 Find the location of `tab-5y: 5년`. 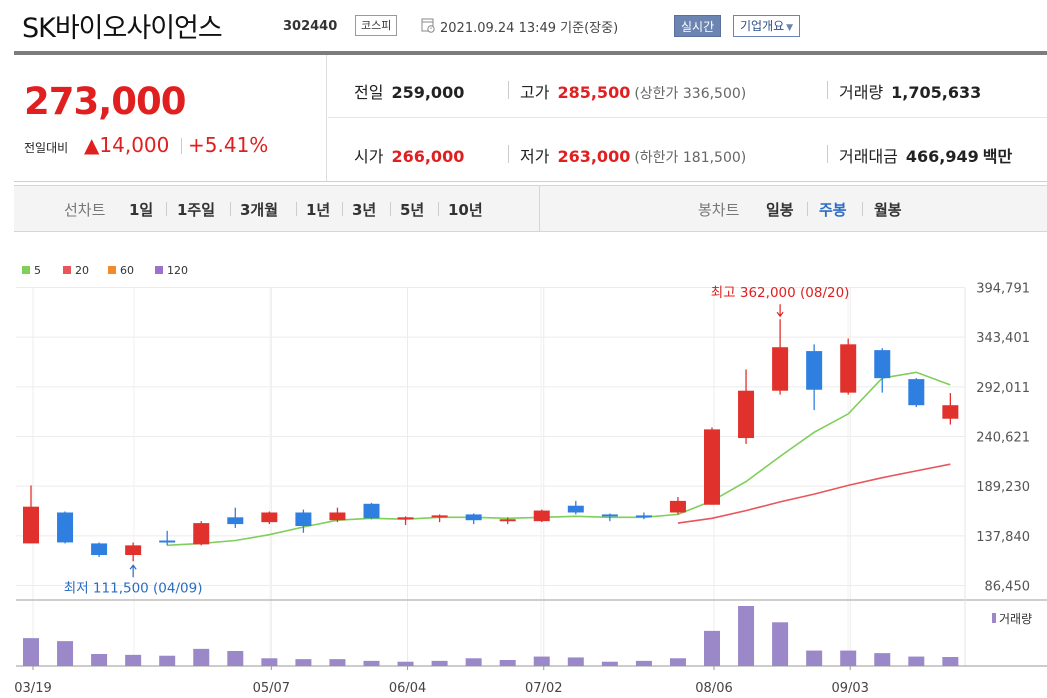

tab-5y: 5년 is located at coordinates (412, 210).